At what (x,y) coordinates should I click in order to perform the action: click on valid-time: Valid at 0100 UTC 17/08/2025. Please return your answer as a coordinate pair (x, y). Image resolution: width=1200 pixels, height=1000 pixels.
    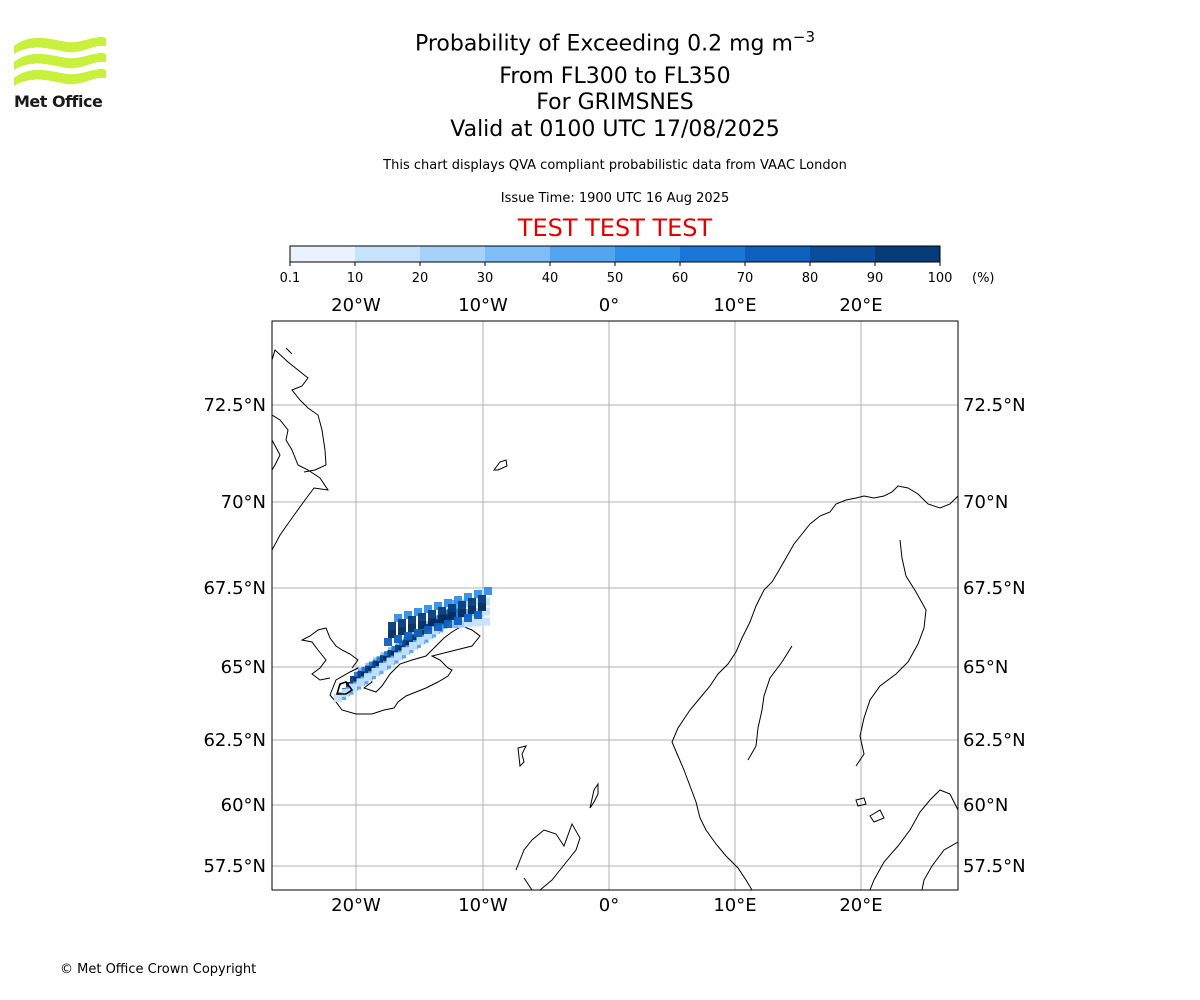
    Looking at the image, I should click on (615, 129).